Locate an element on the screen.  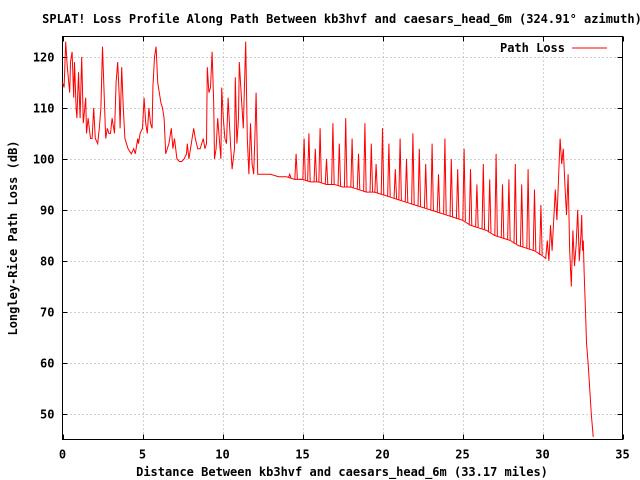
x-tick-label: 30 is located at coordinates (542, 455).